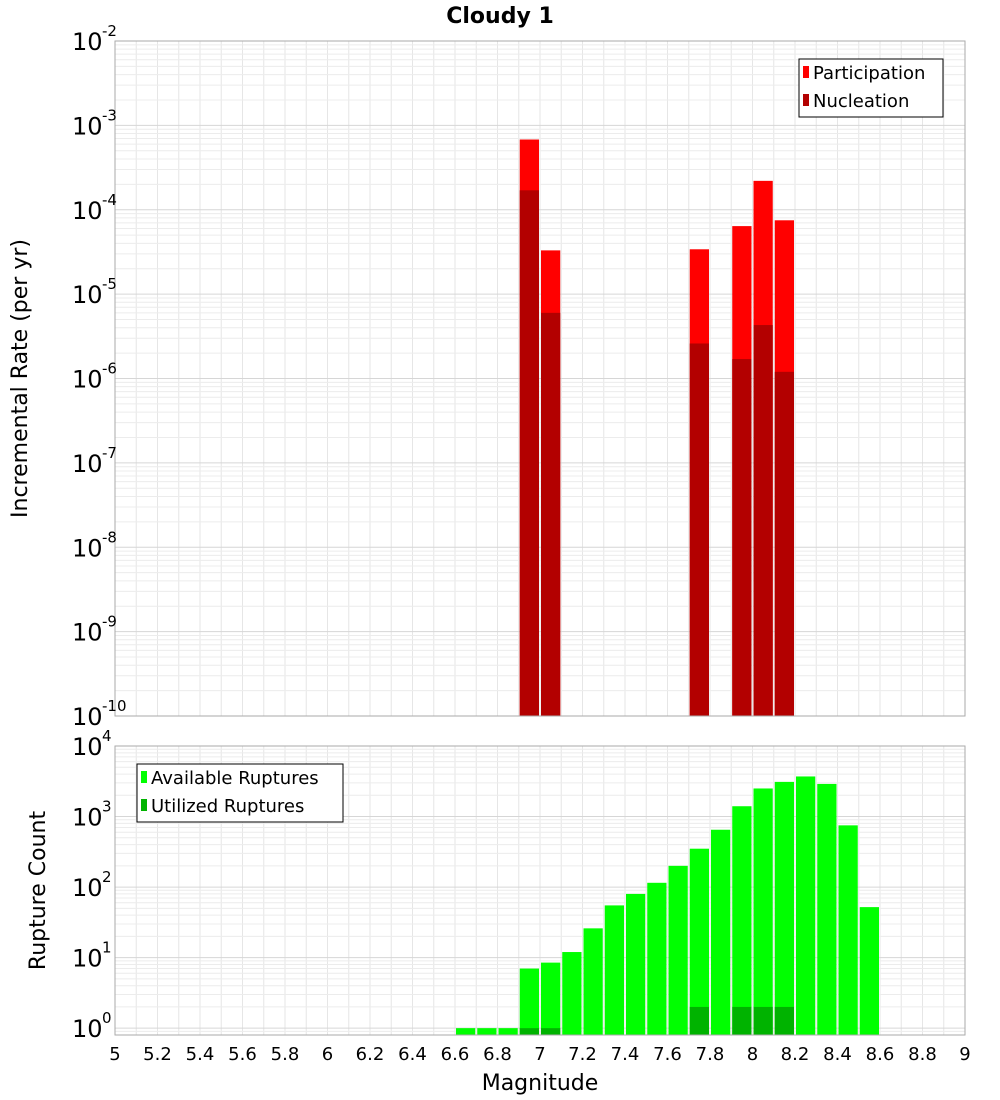 The height and width of the screenshot is (1100, 1000). I want to click on chart-title: Cloudy 1, so click(500, 16).